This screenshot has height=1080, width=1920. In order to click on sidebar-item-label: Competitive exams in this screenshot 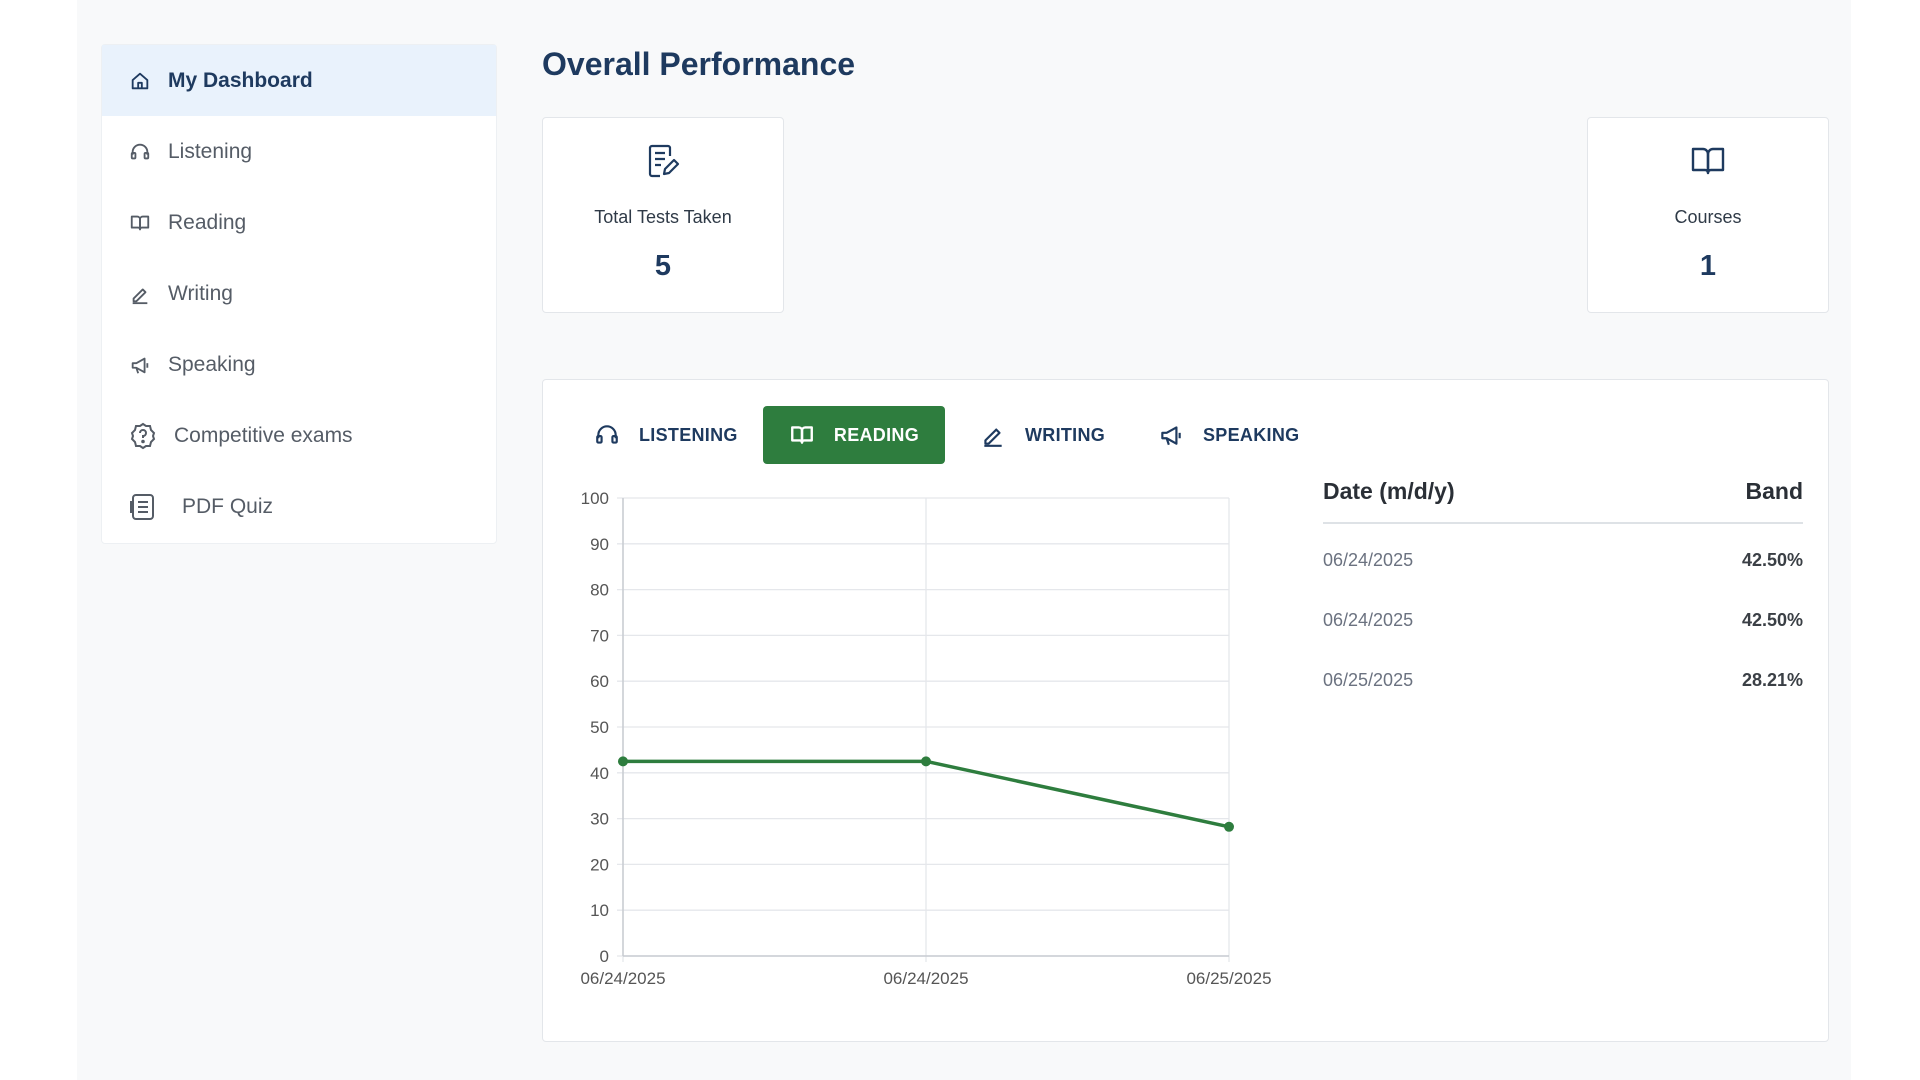, I will do `click(263, 435)`.